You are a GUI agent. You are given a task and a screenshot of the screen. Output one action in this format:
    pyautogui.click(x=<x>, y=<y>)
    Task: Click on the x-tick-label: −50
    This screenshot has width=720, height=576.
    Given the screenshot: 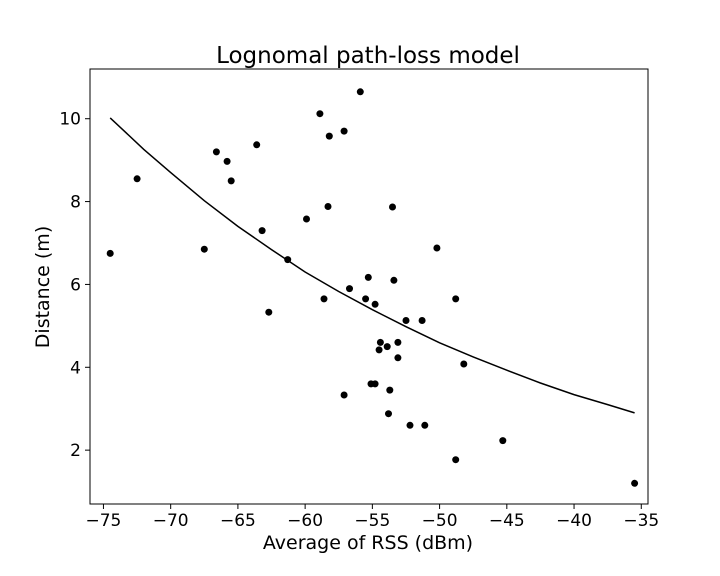 What is the action you would take?
    pyautogui.click(x=440, y=521)
    